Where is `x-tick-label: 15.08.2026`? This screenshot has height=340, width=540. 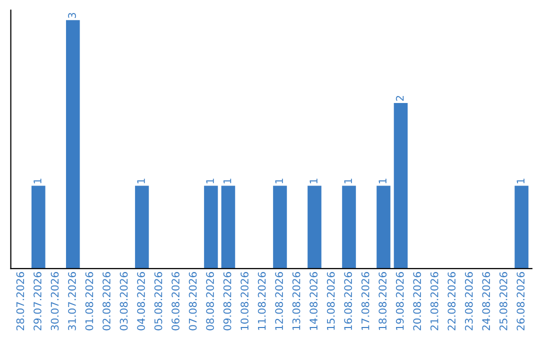 x-tick-label: 15.08.2026 is located at coordinates (330, 301).